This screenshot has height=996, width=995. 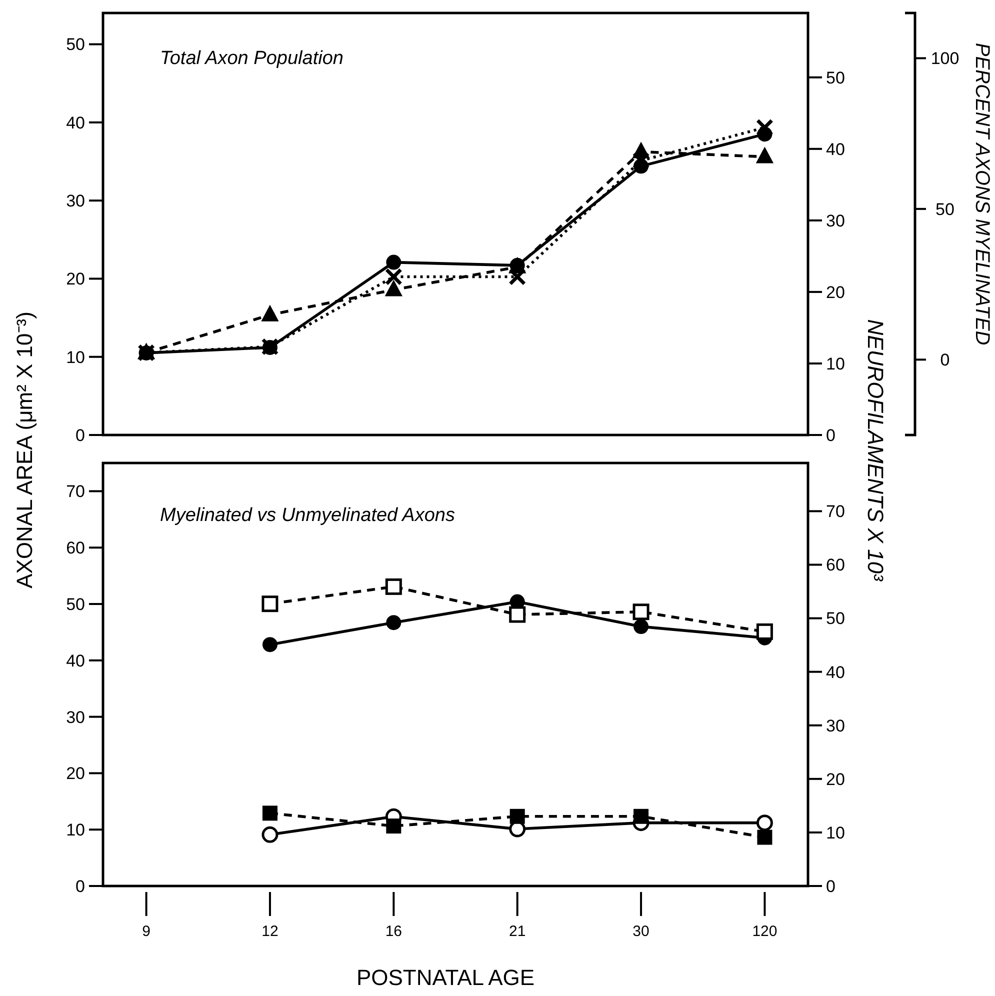 What do you see at coordinates (641, 931) in the screenshot?
I see `x-tick-label: 30` at bounding box center [641, 931].